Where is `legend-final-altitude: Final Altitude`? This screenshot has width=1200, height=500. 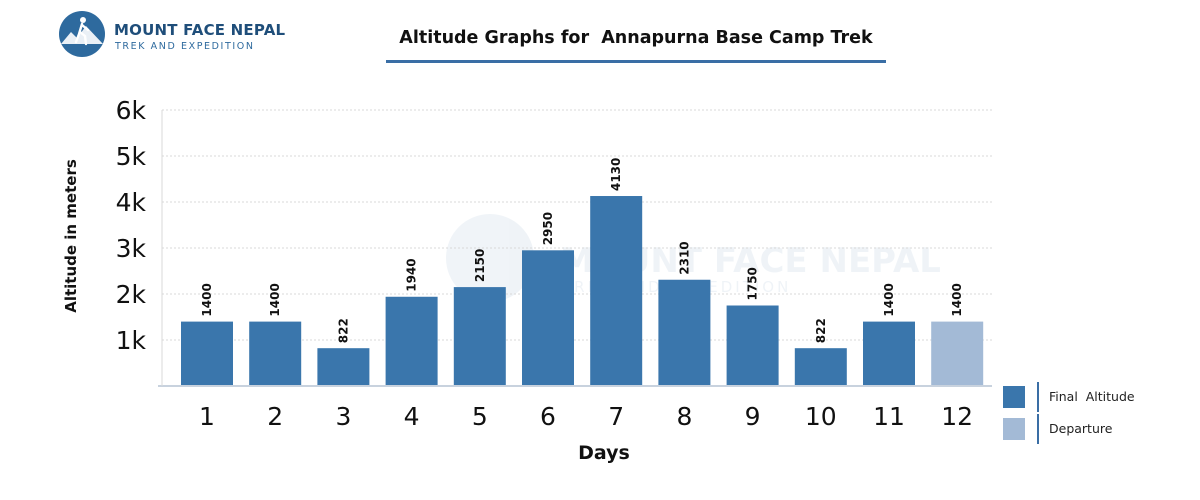 legend-final-altitude: Final Altitude is located at coordinates (1093, 397).